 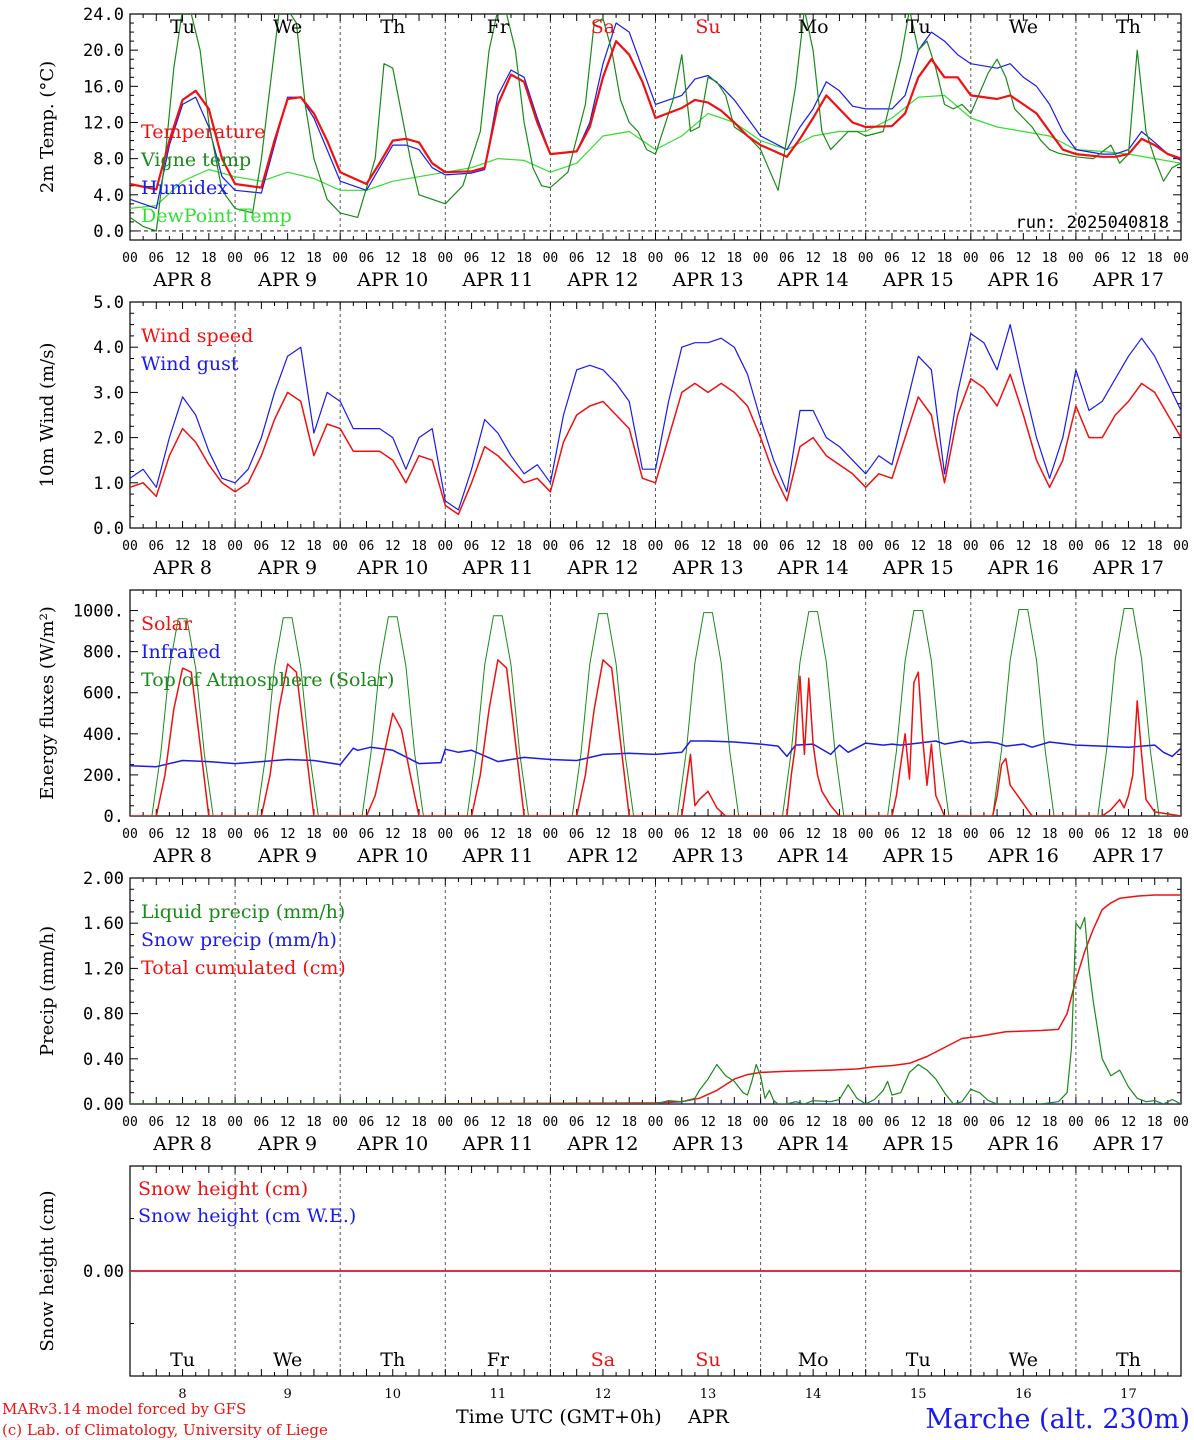 What do you see at coordinates (603, 1360) in the screenshot?
I see `weekday-label: Sa` at bounding box center [603, 1360].